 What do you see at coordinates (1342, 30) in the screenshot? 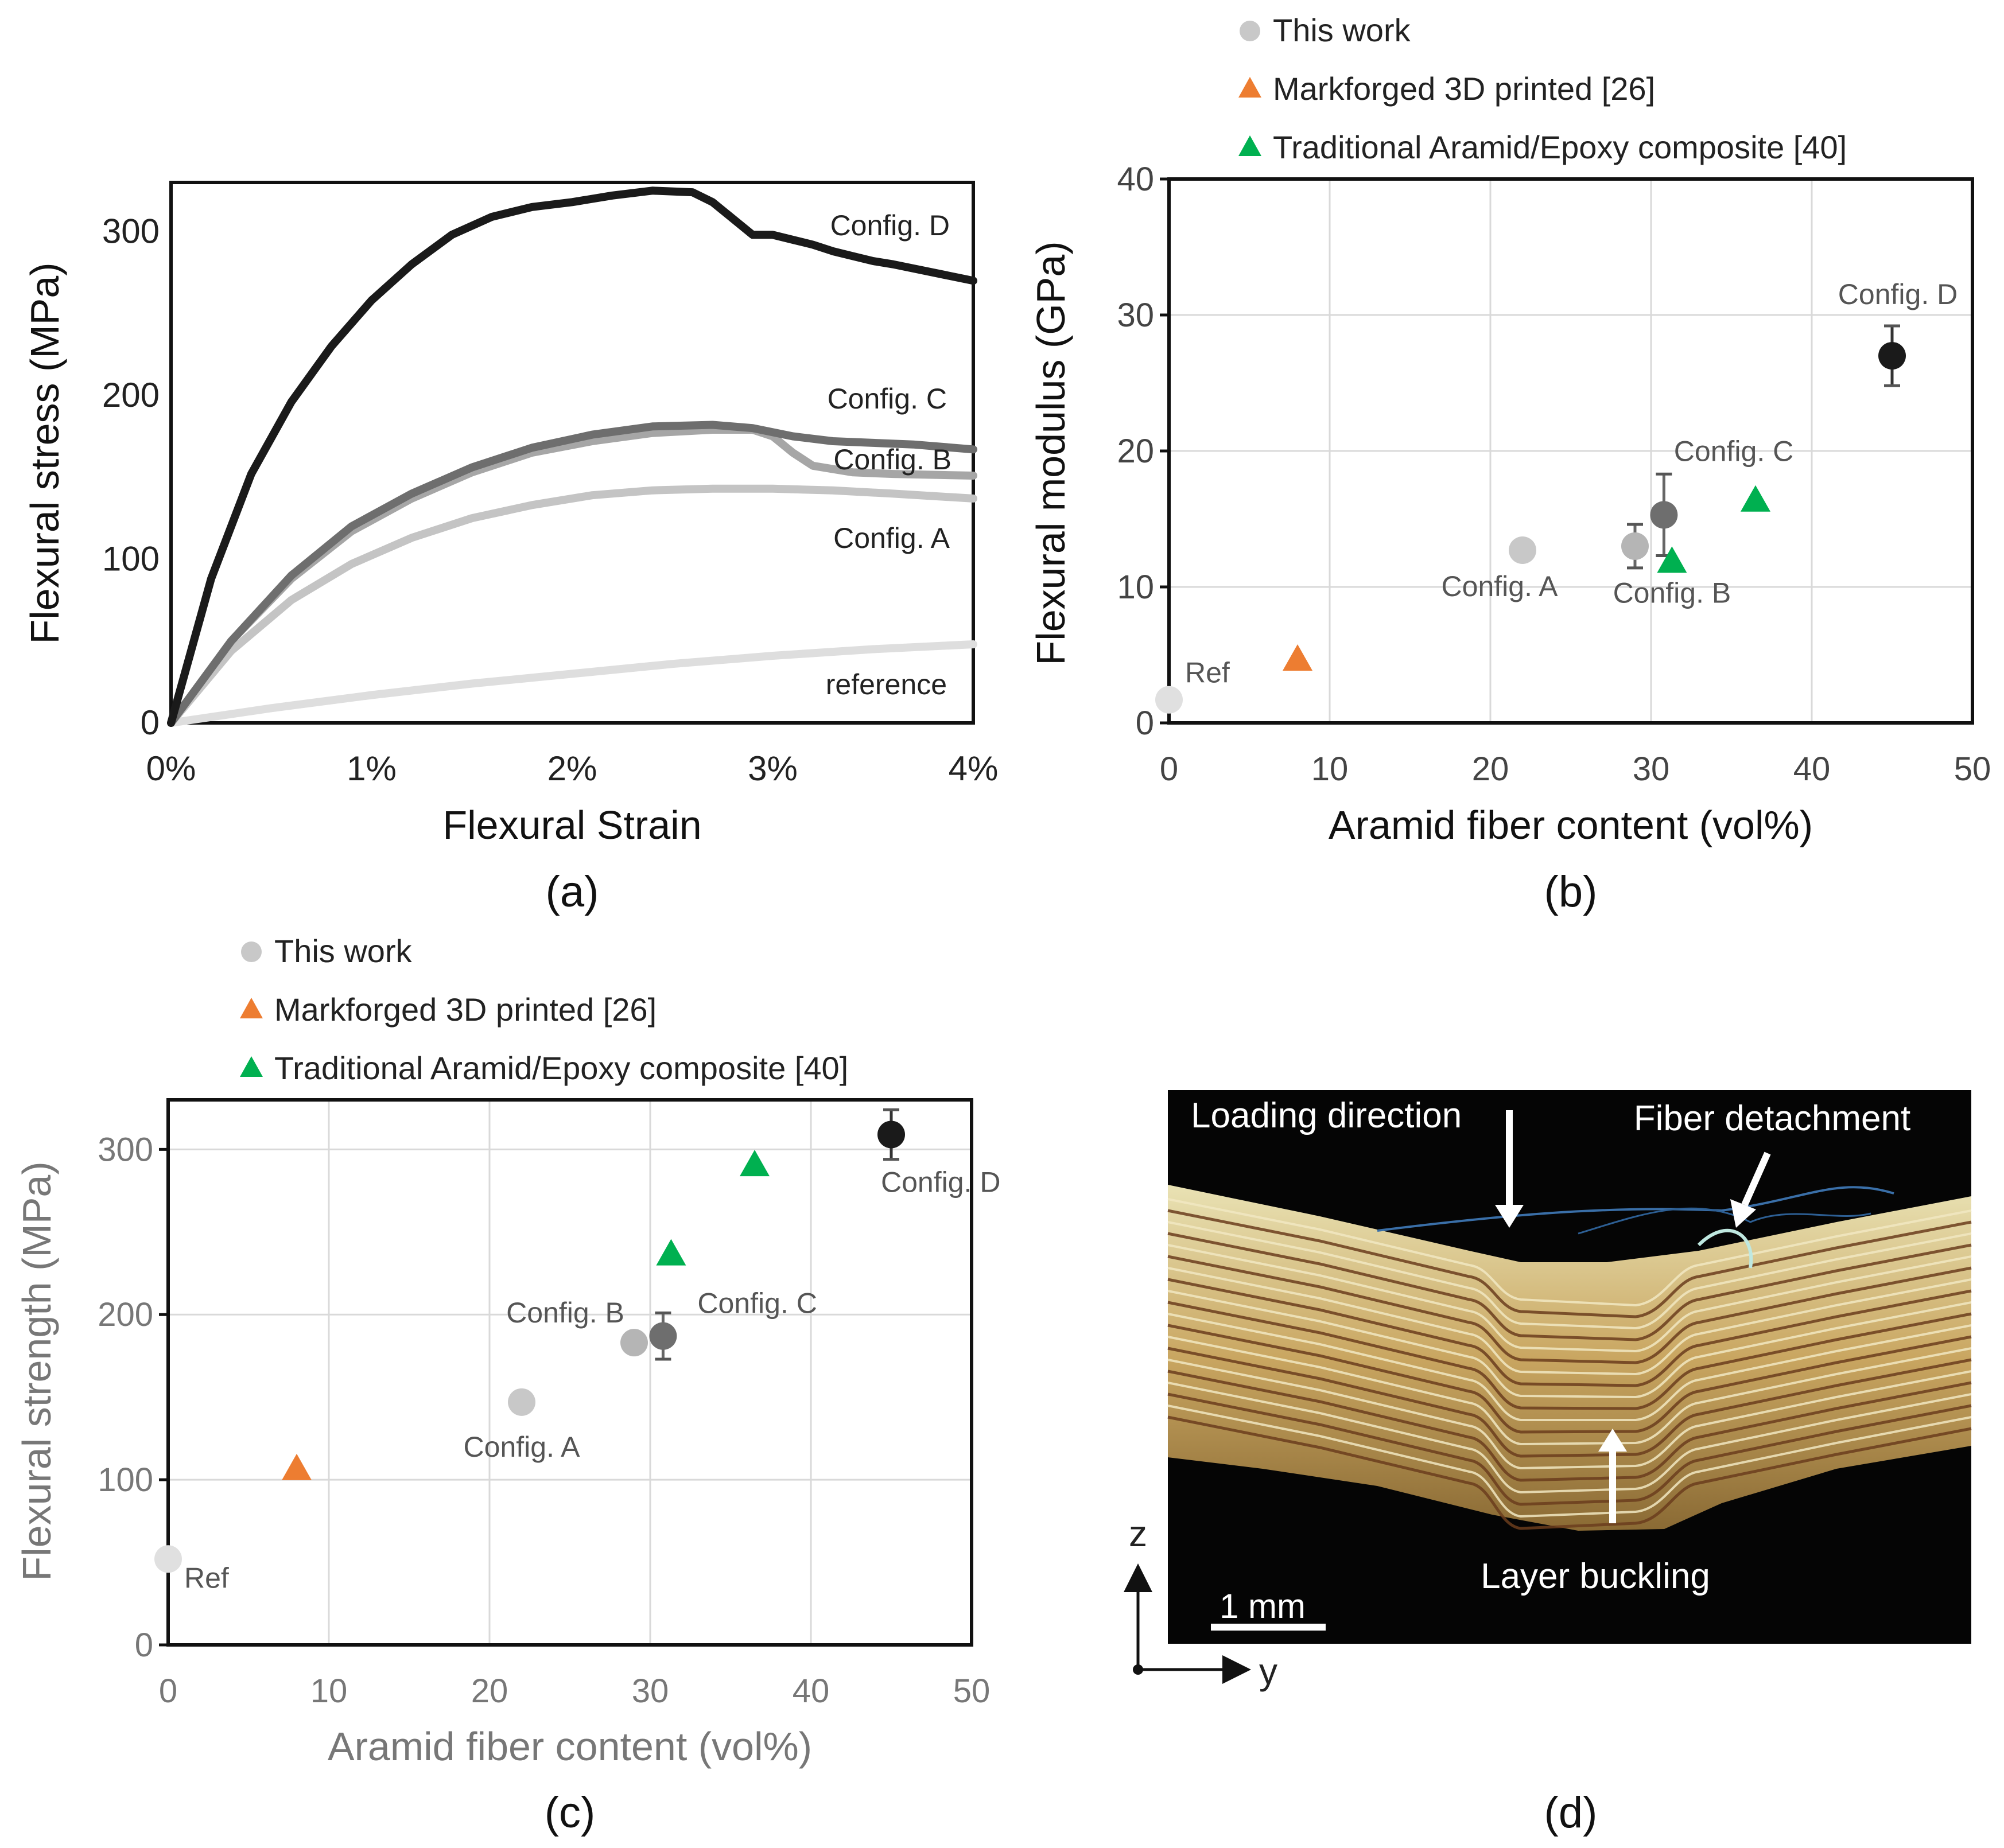
I see `legend-entry-label: This work` at bounding box center [1342, 30].